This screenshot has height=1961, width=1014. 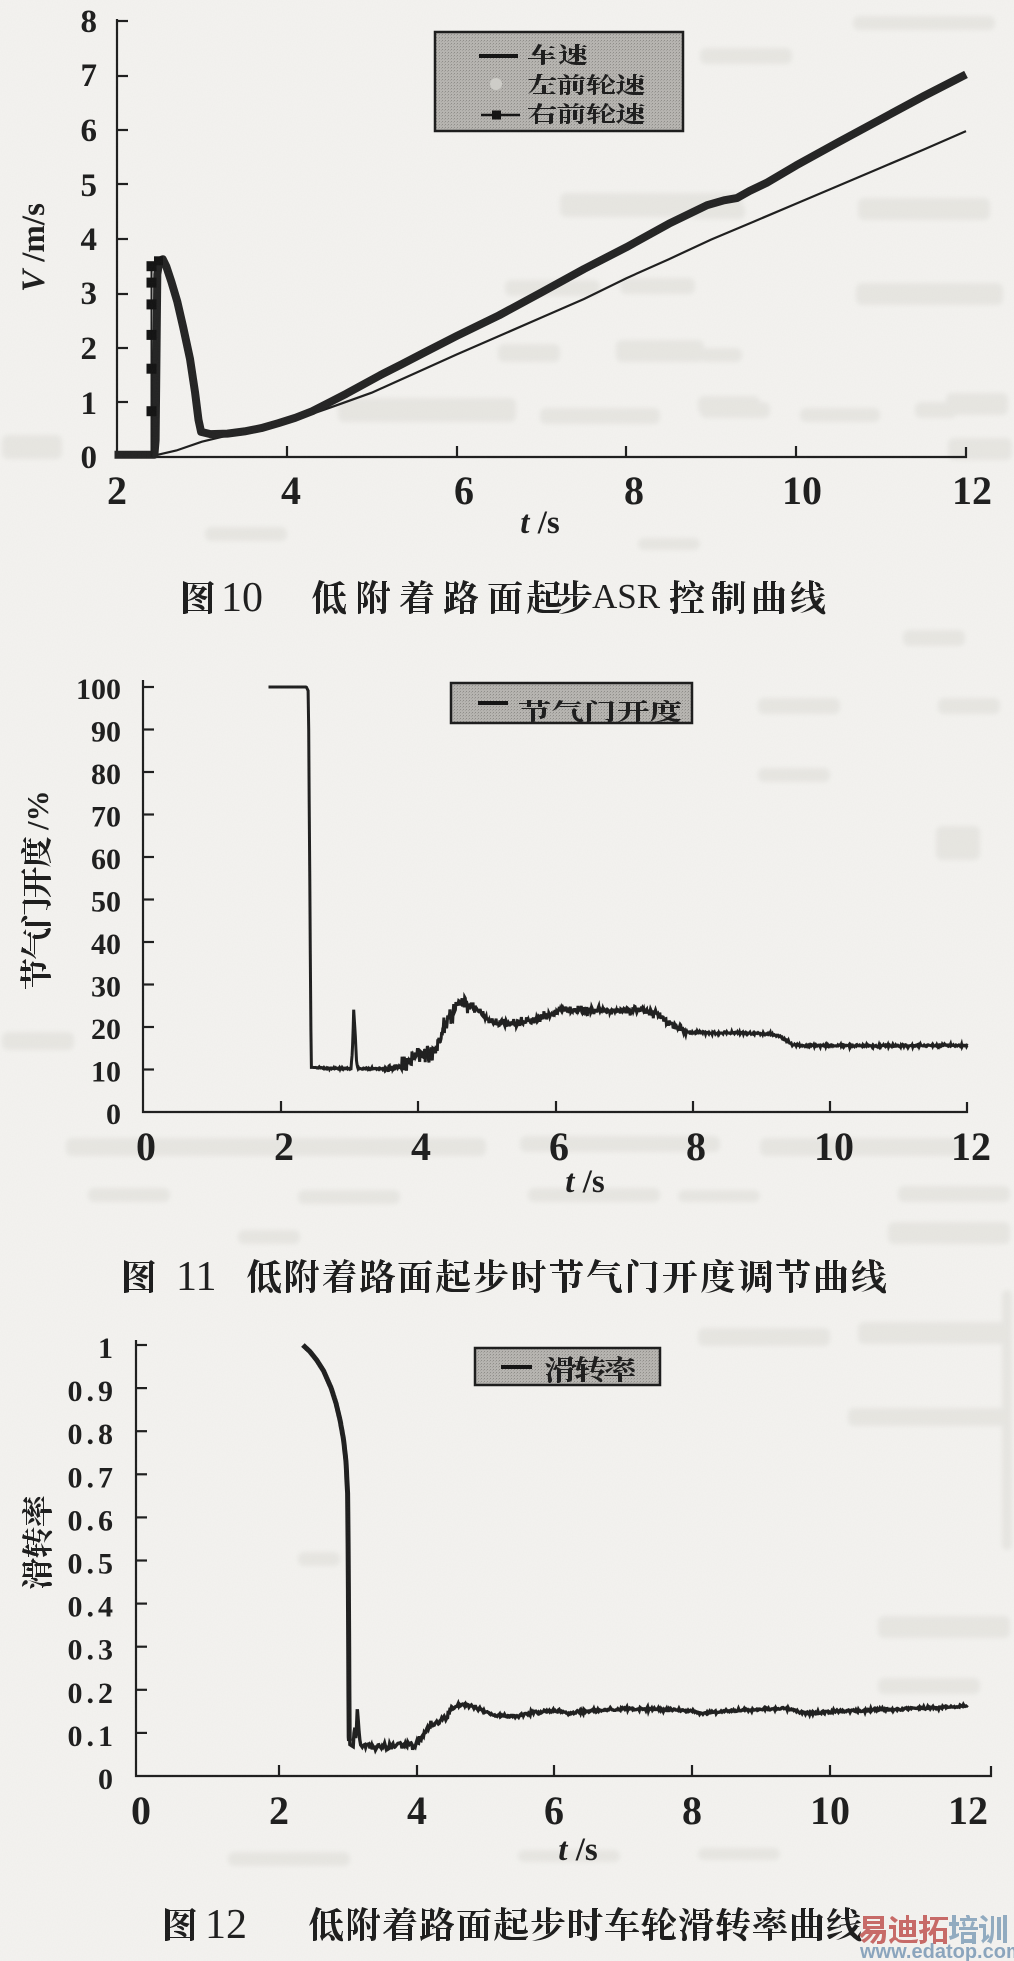 What do you see at coordinates (89, 76) in the screenshot?
I see `svg-text: 7` at bounding box center [89, 76].